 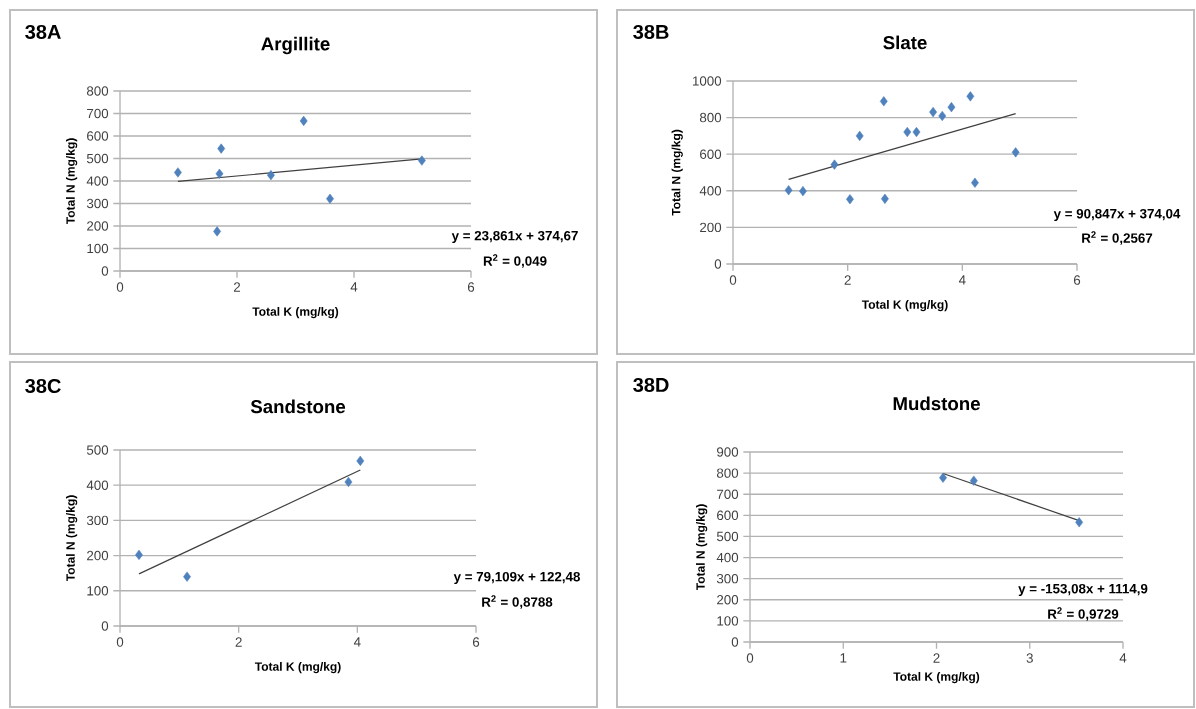 What do you see at coordinates (1117, 215) in the screenshot?
I see `annotation: y = 90,847x + 374,04` at bounding box center [1117, 215].